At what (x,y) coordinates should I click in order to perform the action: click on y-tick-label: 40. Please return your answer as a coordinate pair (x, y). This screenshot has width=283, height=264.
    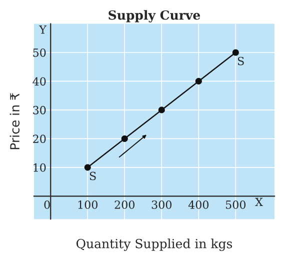
    Looking at the image, I should click on (39, 81).